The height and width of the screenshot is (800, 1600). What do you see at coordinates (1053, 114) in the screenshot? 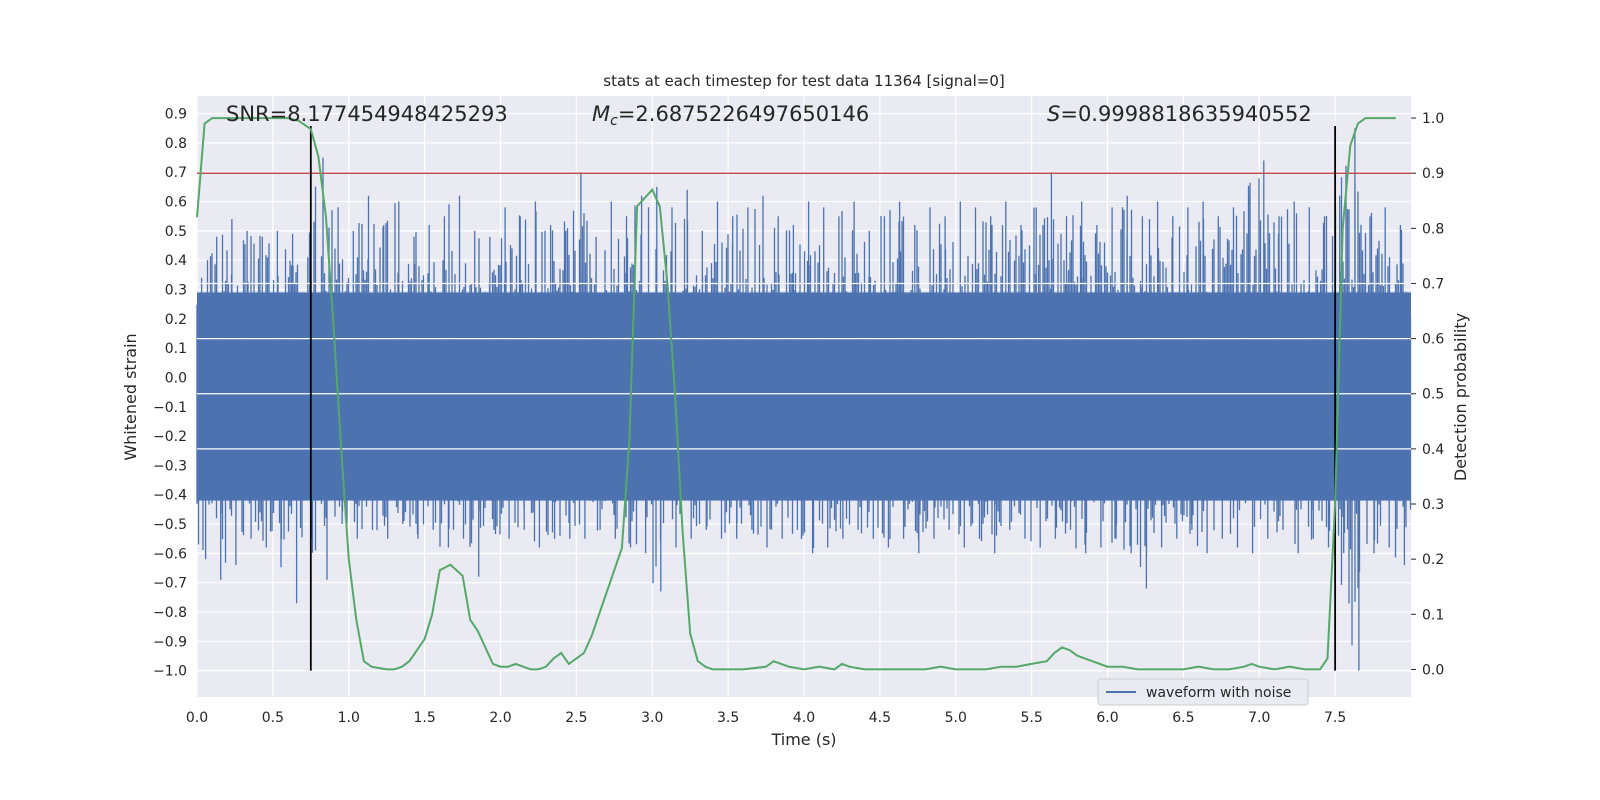
I see `s-symbol: S` at bounding box center [1053, 114].